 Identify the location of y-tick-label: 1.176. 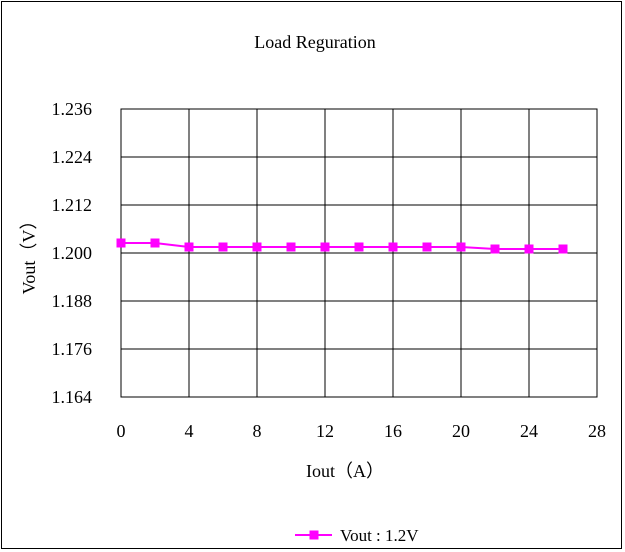
(72, 349).